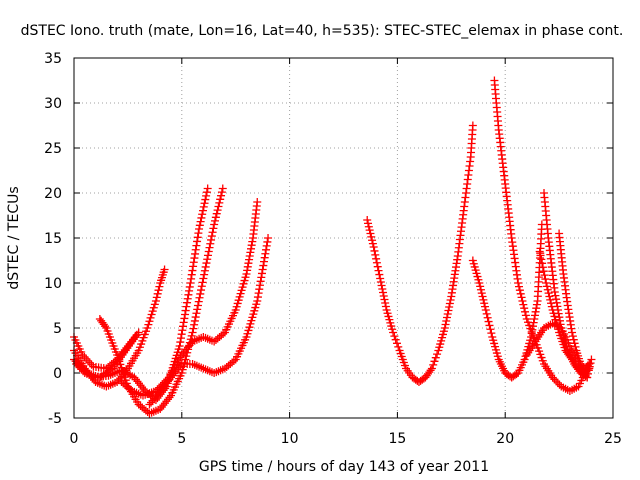 This screenshot has height=480, width=640. What do you see at coordinates (53, 239) in the screenshot?
I see `y-tick-label: 15` at bounding box center [53, 239].